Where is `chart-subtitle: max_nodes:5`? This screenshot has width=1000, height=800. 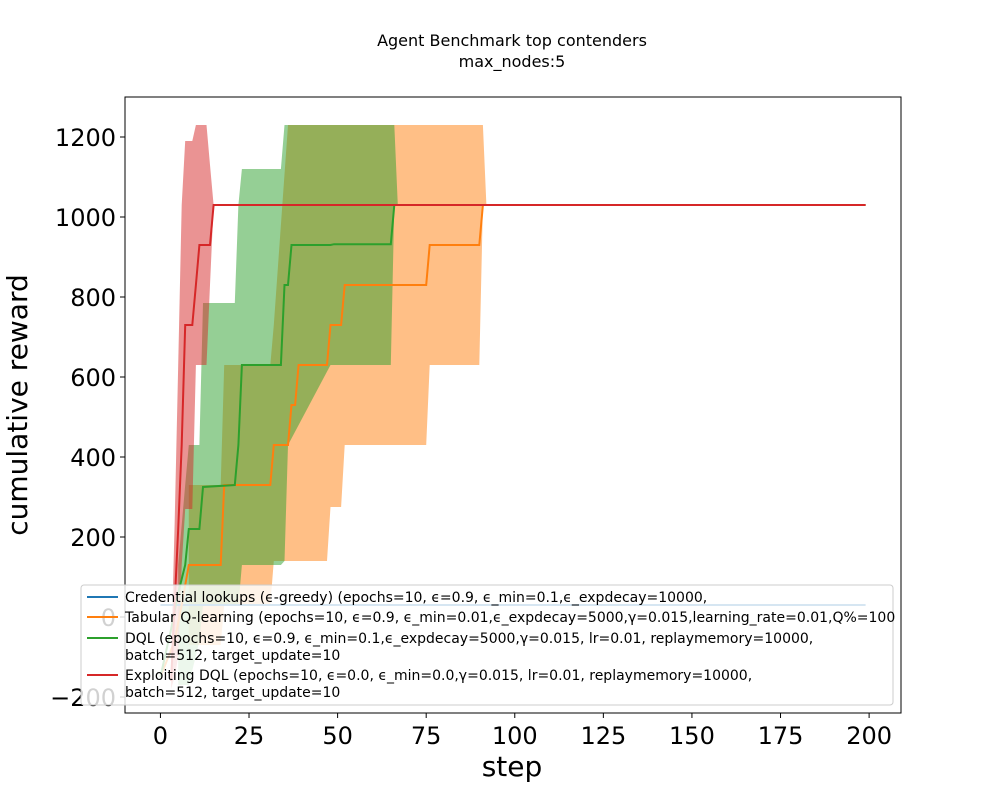
chart-subtitle: max_nodes:5 is located at coordinates (512, 62).